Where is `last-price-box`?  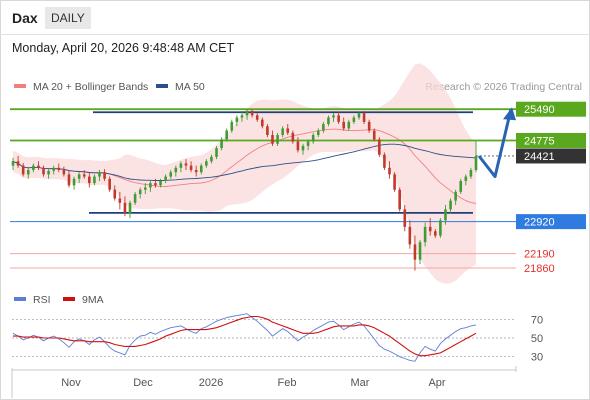
last-price-box is located at coordinates (551, 156).